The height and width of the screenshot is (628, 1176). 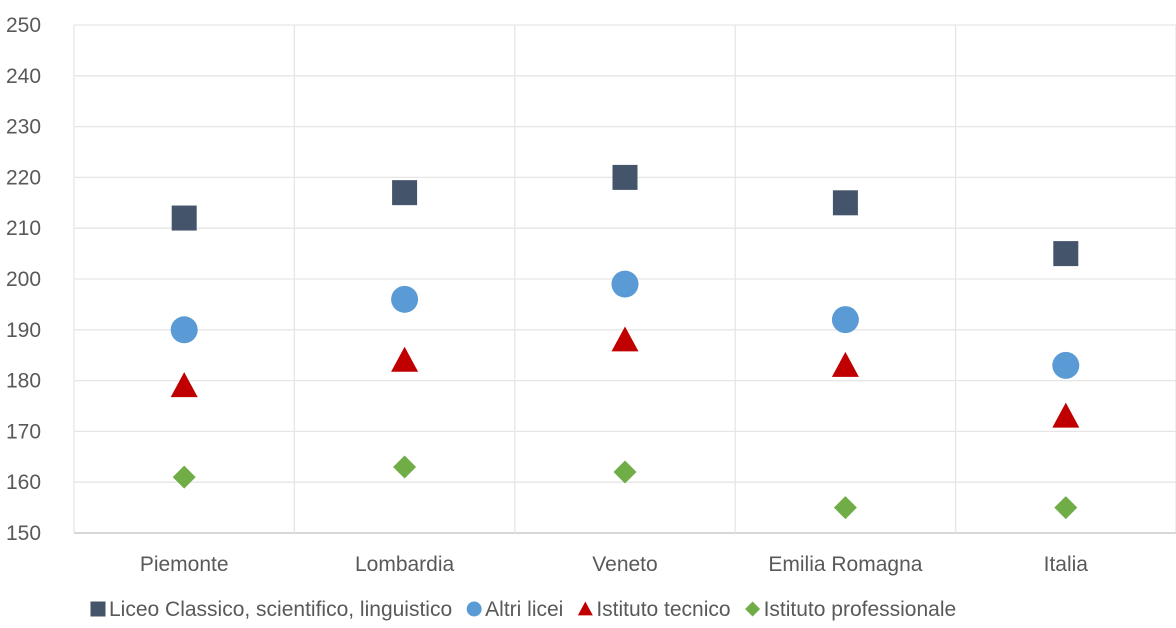 What do you see at coordinates (845, 564) in the screenshot?
I see `x-tick-label: Emilia Romagna` at bounding box center [845, 564].